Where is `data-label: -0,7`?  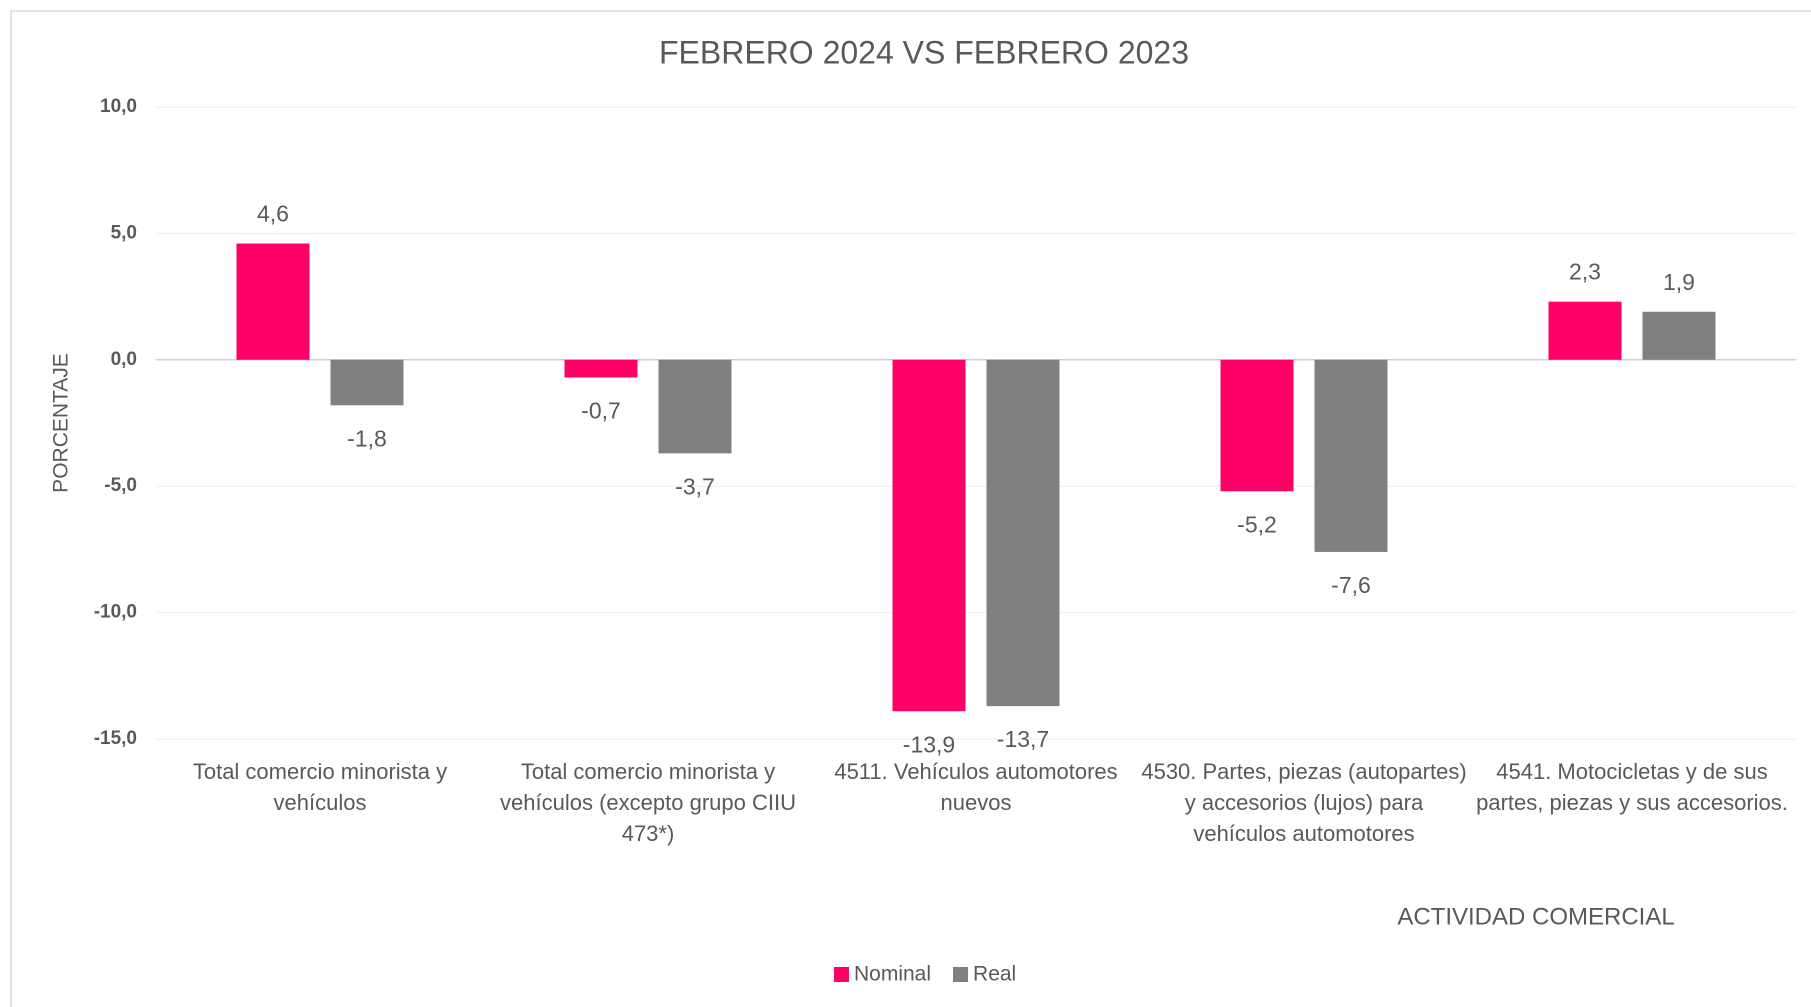
data-label: -0,7 is located at coordinates (601, 411).